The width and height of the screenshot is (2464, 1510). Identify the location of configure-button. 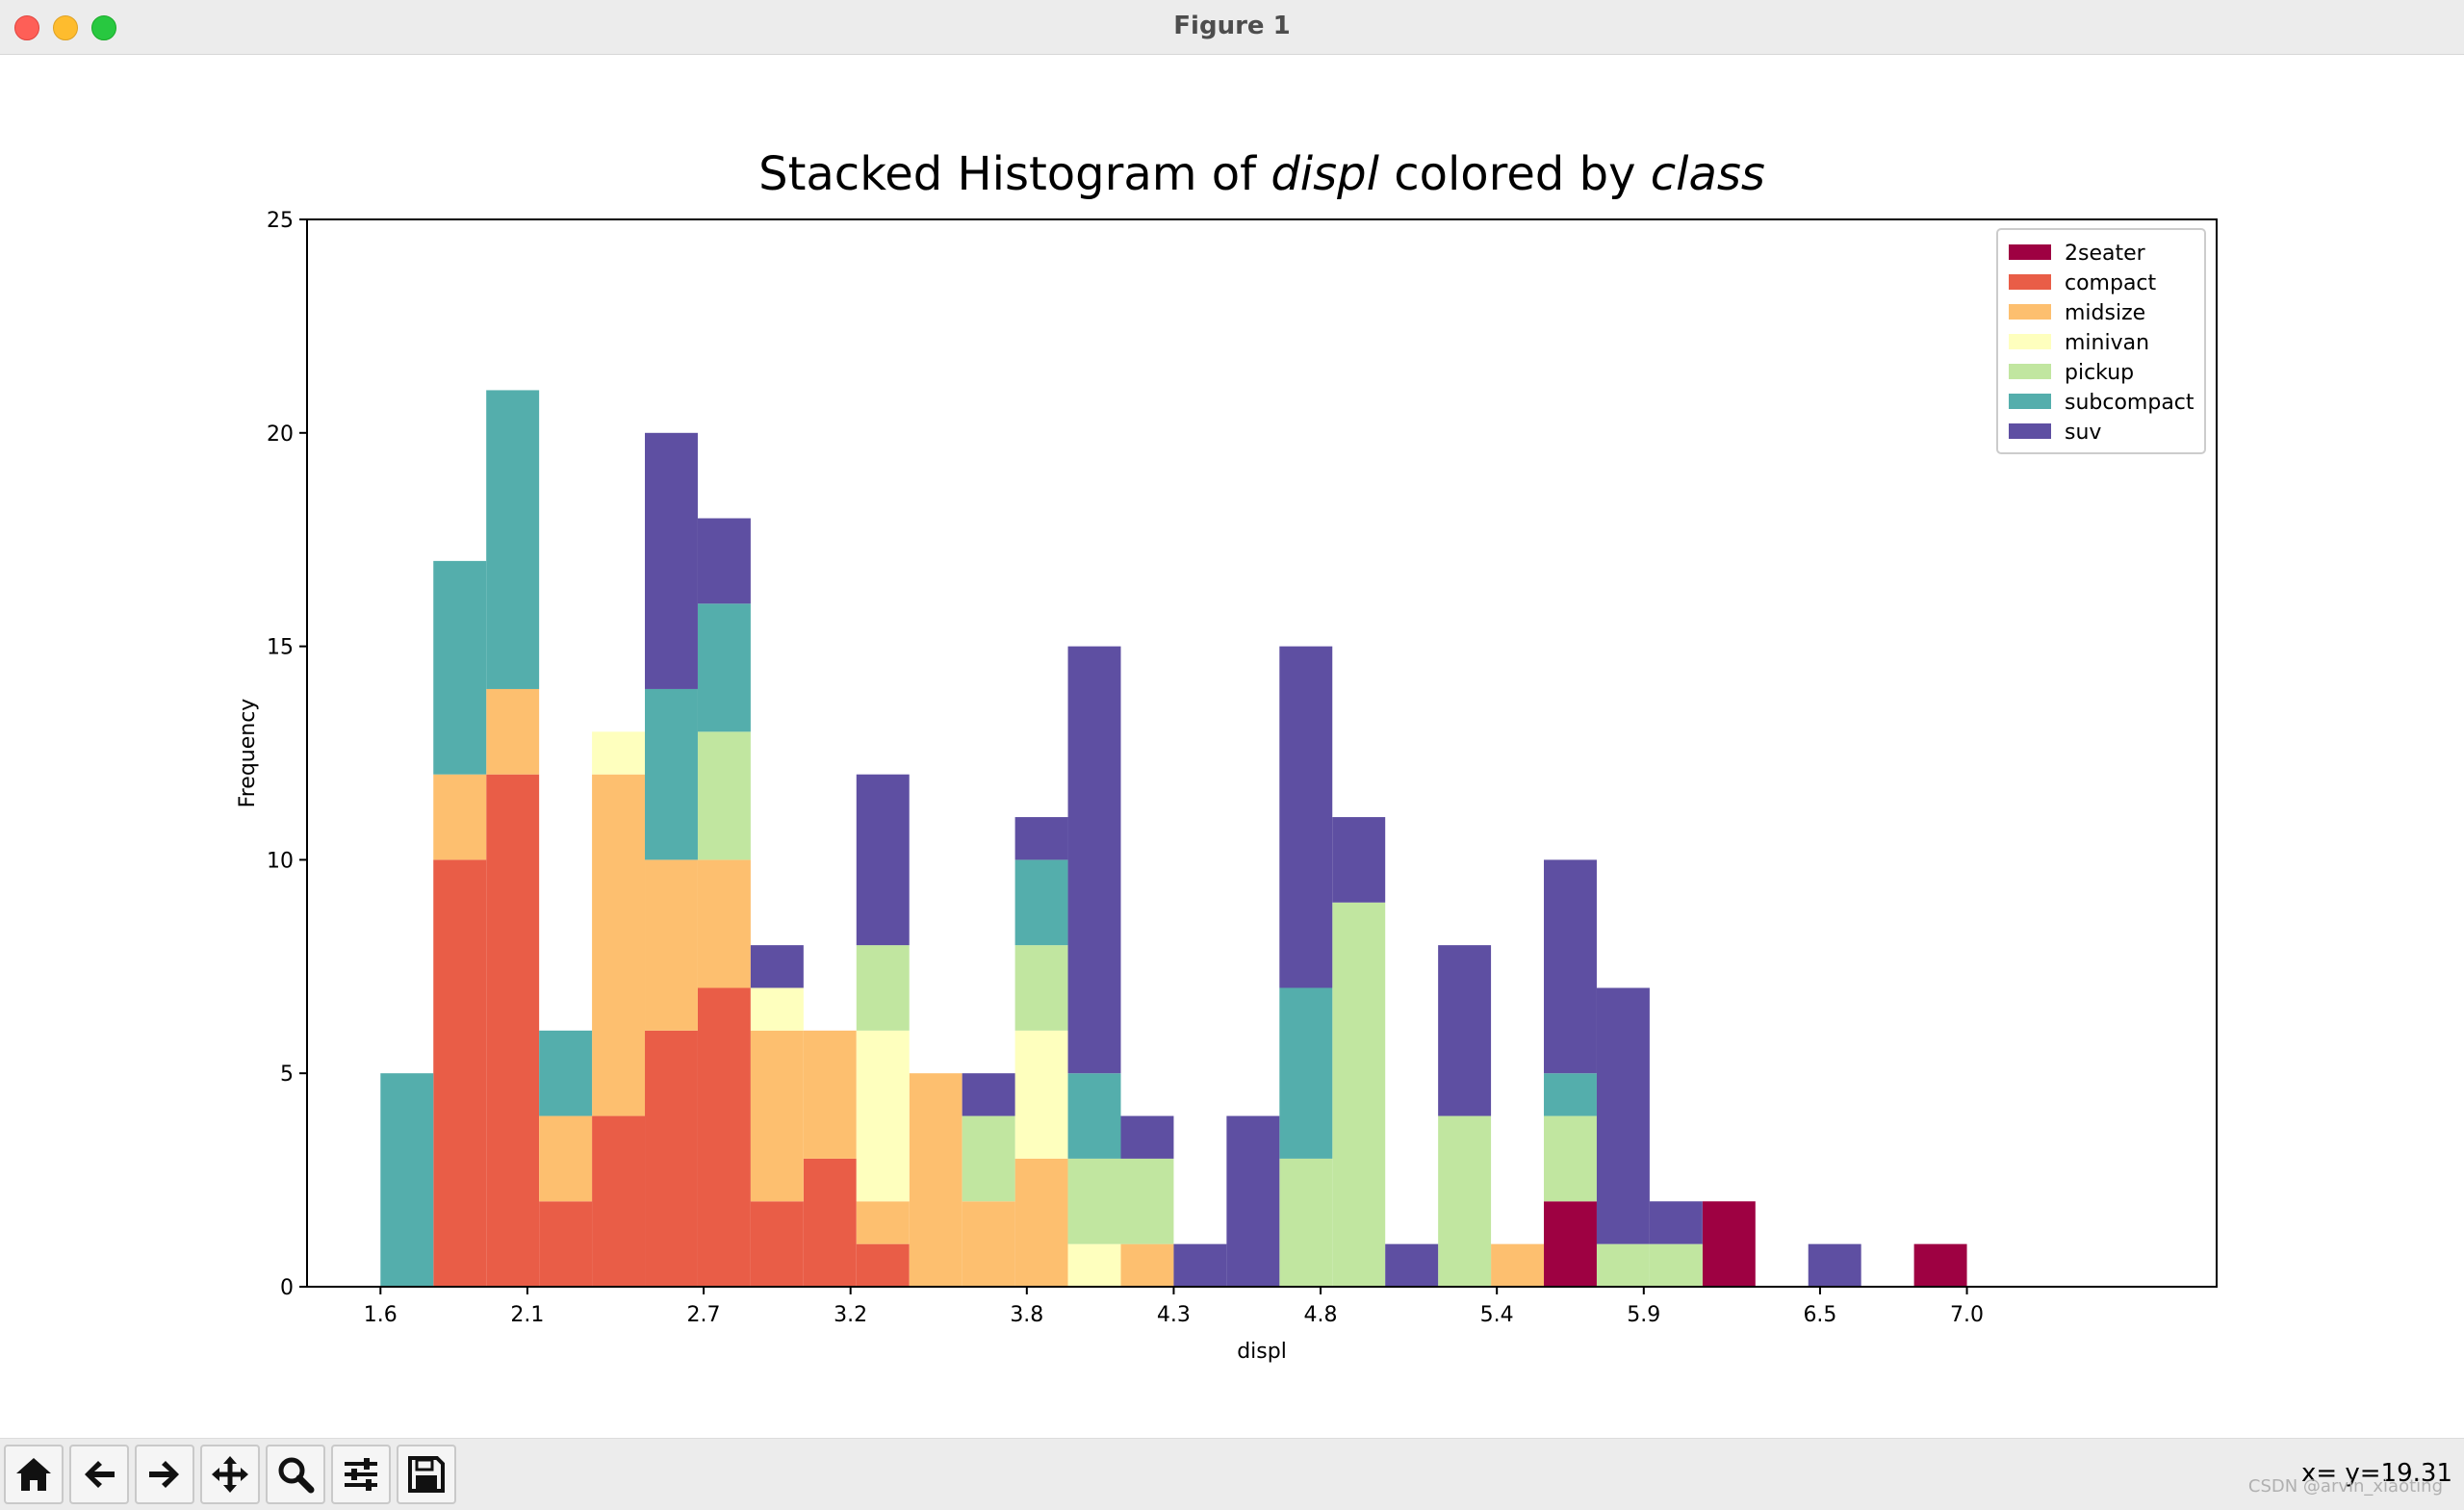
(361, 1474).